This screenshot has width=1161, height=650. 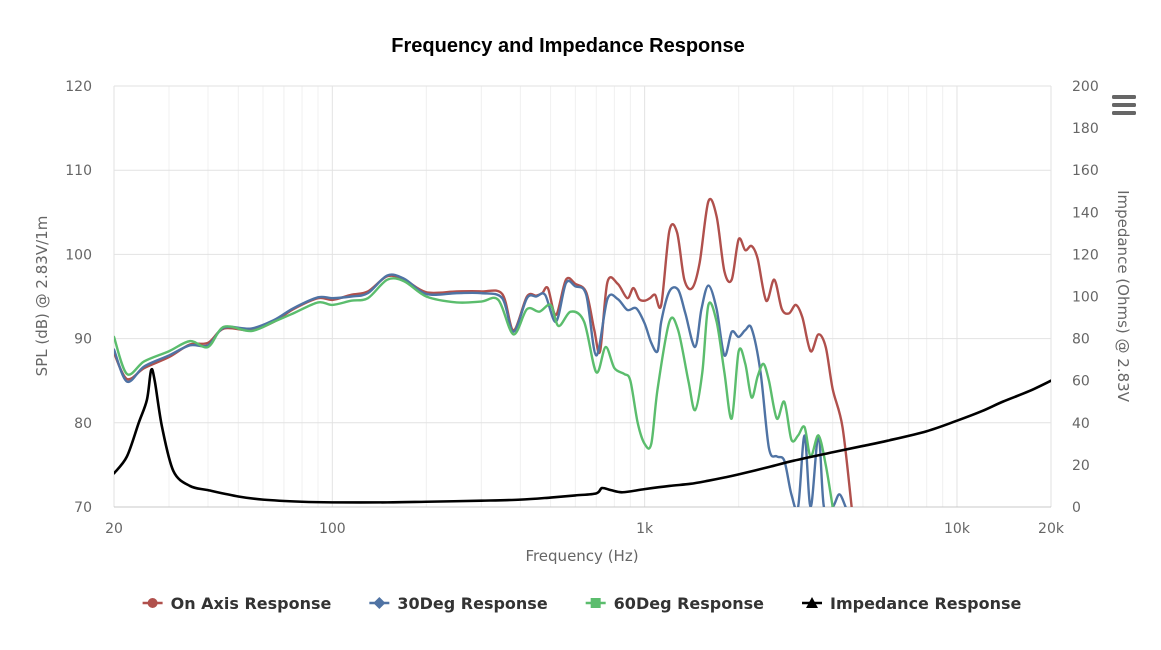 What do you see at coordinates (1081, 466) in the screenshot?
I see `y2-tick-label: 20` at bounding box center [1081, 466].